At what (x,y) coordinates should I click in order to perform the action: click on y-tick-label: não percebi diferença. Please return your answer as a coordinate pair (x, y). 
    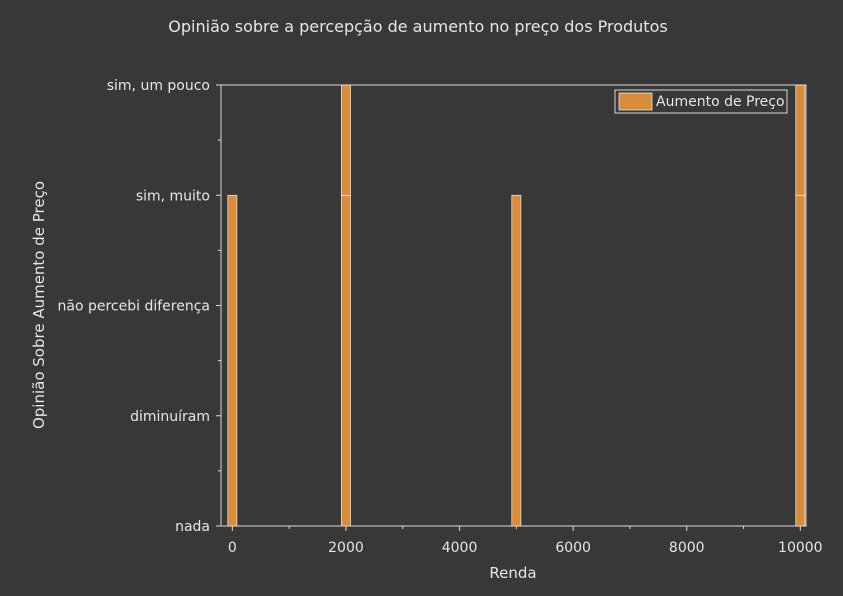
    Looking at the image, I should click on (134, 307).